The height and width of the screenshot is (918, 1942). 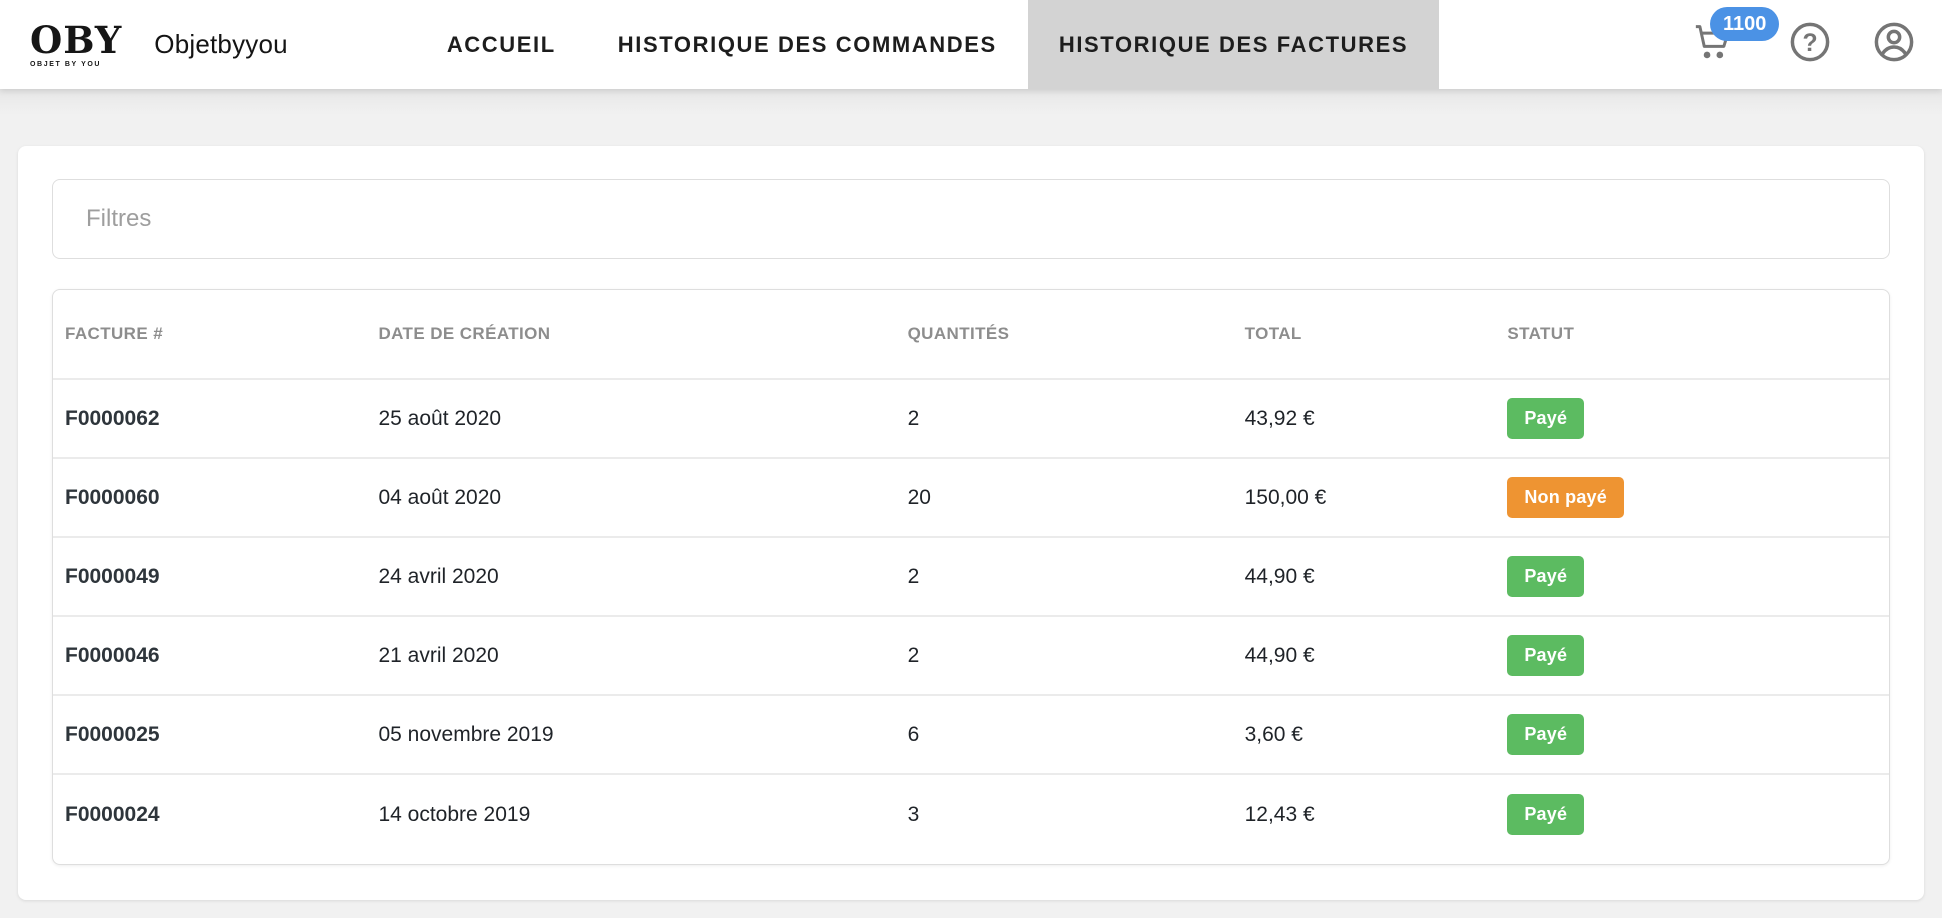 What do you see at coordinates (1279, 418) in the screenshot?
I see `total-cell: 43,92 €` at bounding box center [1279, 418].